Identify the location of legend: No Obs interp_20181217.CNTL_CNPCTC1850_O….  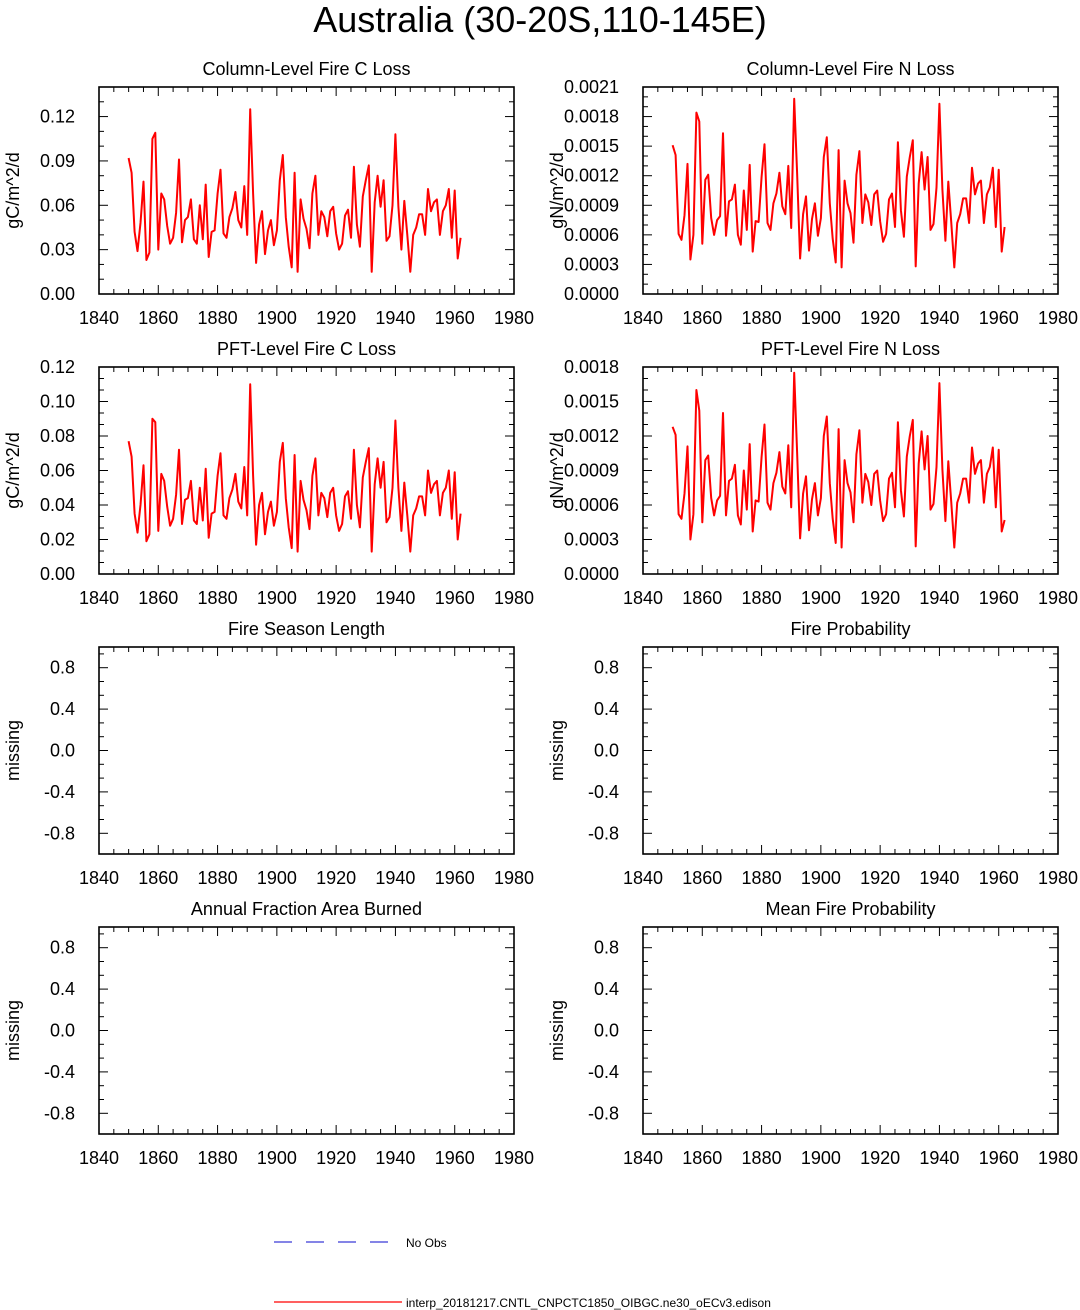
(522, 1273).